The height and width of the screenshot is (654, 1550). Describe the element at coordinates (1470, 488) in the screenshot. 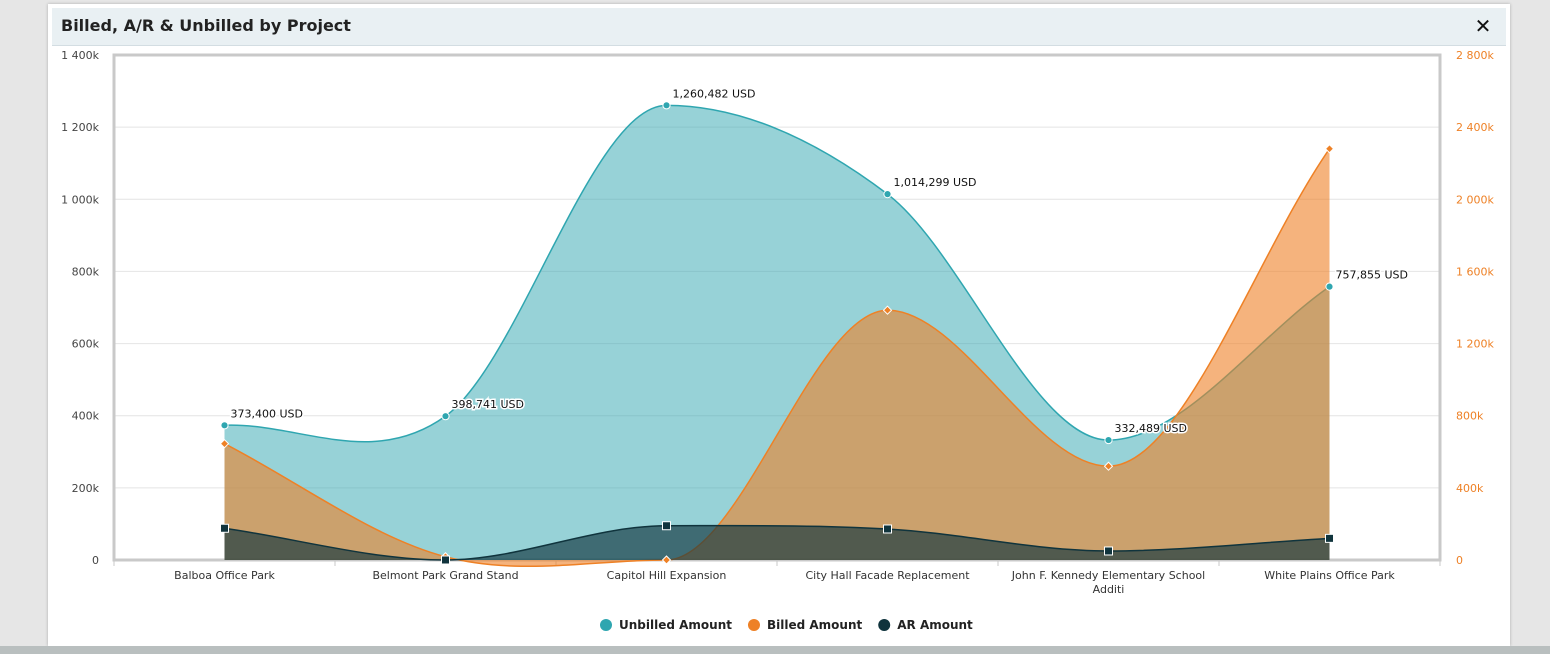

I see `y-right-tick-label: 400k` at that location.